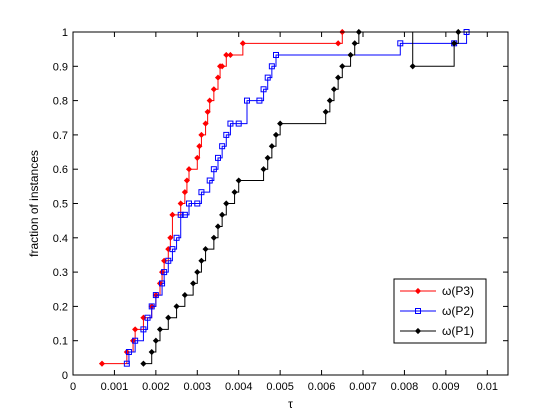 Image resolution: width=560 pixels, height=420 pixels. Describe the element at coordinates (115, 387) in the screenshot. I see `x-tick-label: 0.001` at that location.